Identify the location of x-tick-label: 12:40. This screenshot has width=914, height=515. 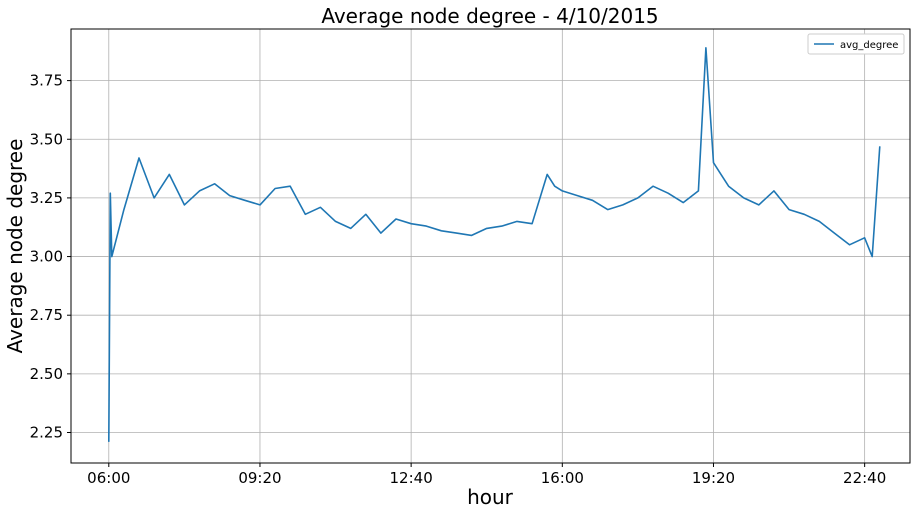
(411, 478).